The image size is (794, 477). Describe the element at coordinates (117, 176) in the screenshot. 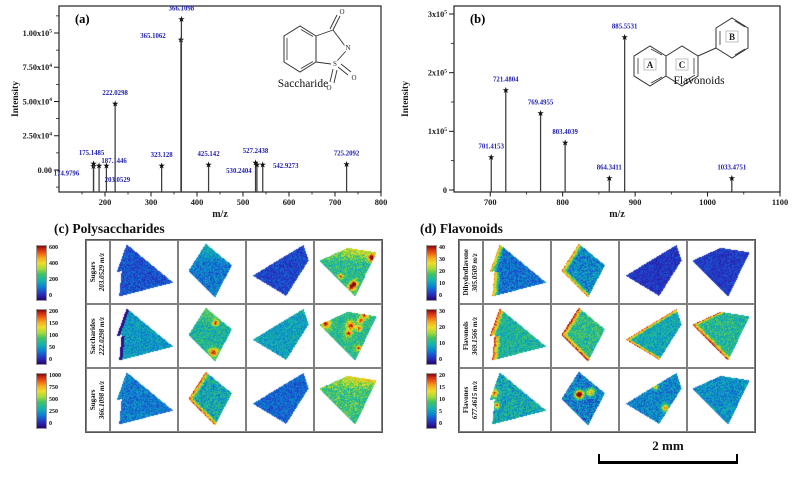

I see `peak-203.0529: ★ 203.0529` at that location.